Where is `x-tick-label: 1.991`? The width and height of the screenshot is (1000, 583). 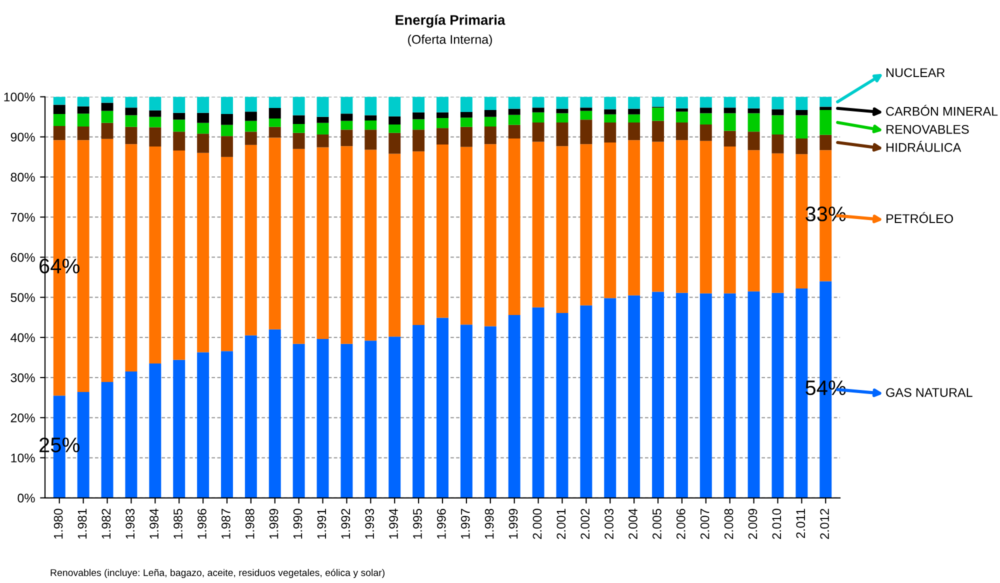
x-tick-label: 1.991 is located at coordinates (321, 523).